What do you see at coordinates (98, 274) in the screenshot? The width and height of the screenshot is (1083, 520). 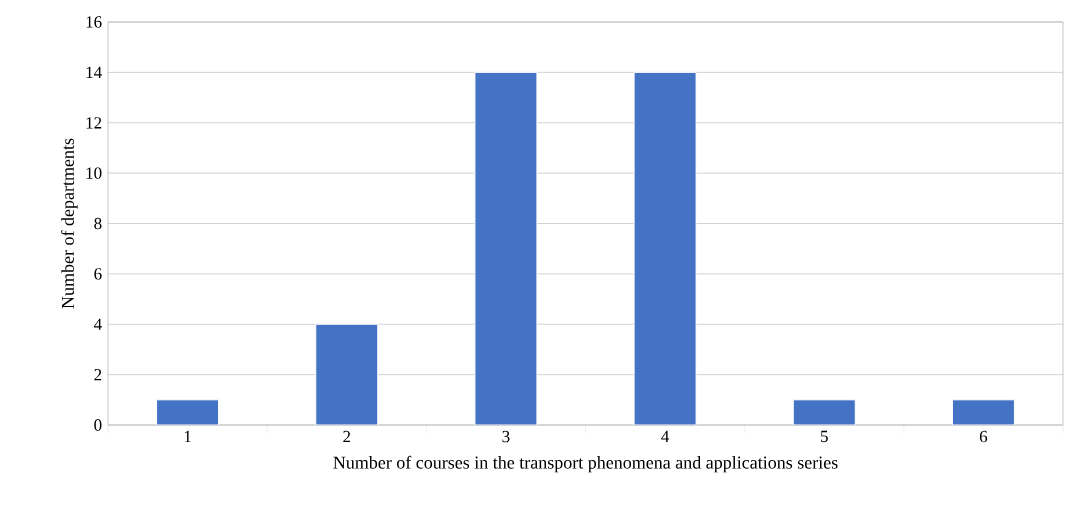 I see `y-tick-label: 6` at bounding box center [98, 274].